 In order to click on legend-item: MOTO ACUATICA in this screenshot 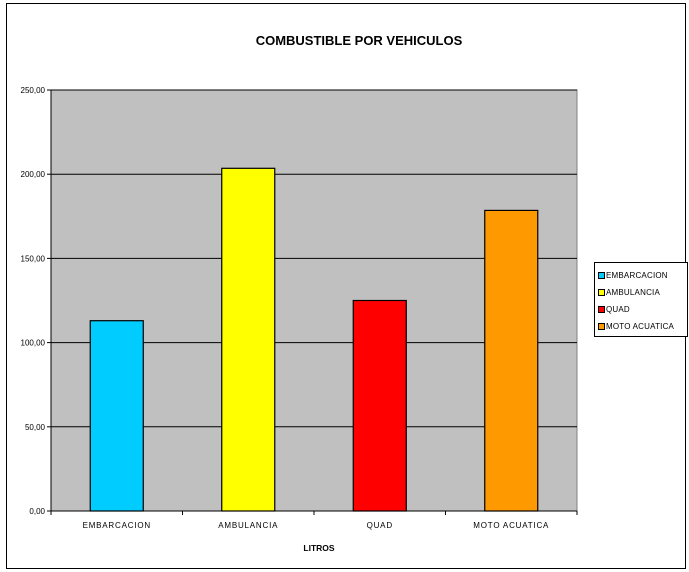, I will do `click(641, 326)`.